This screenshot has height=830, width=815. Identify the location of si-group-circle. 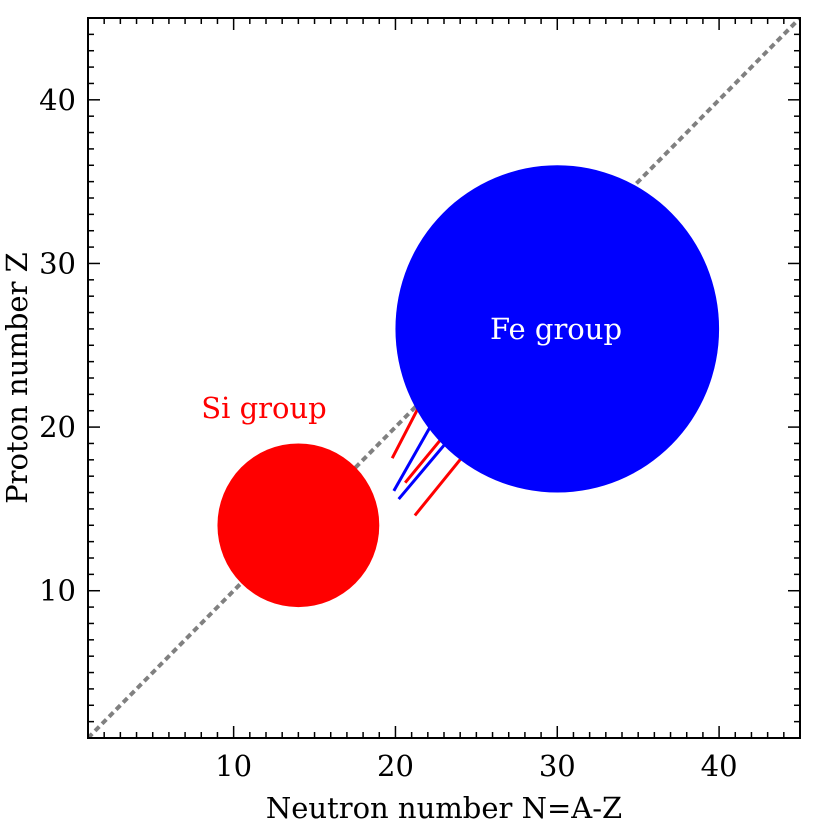
(298, 525).